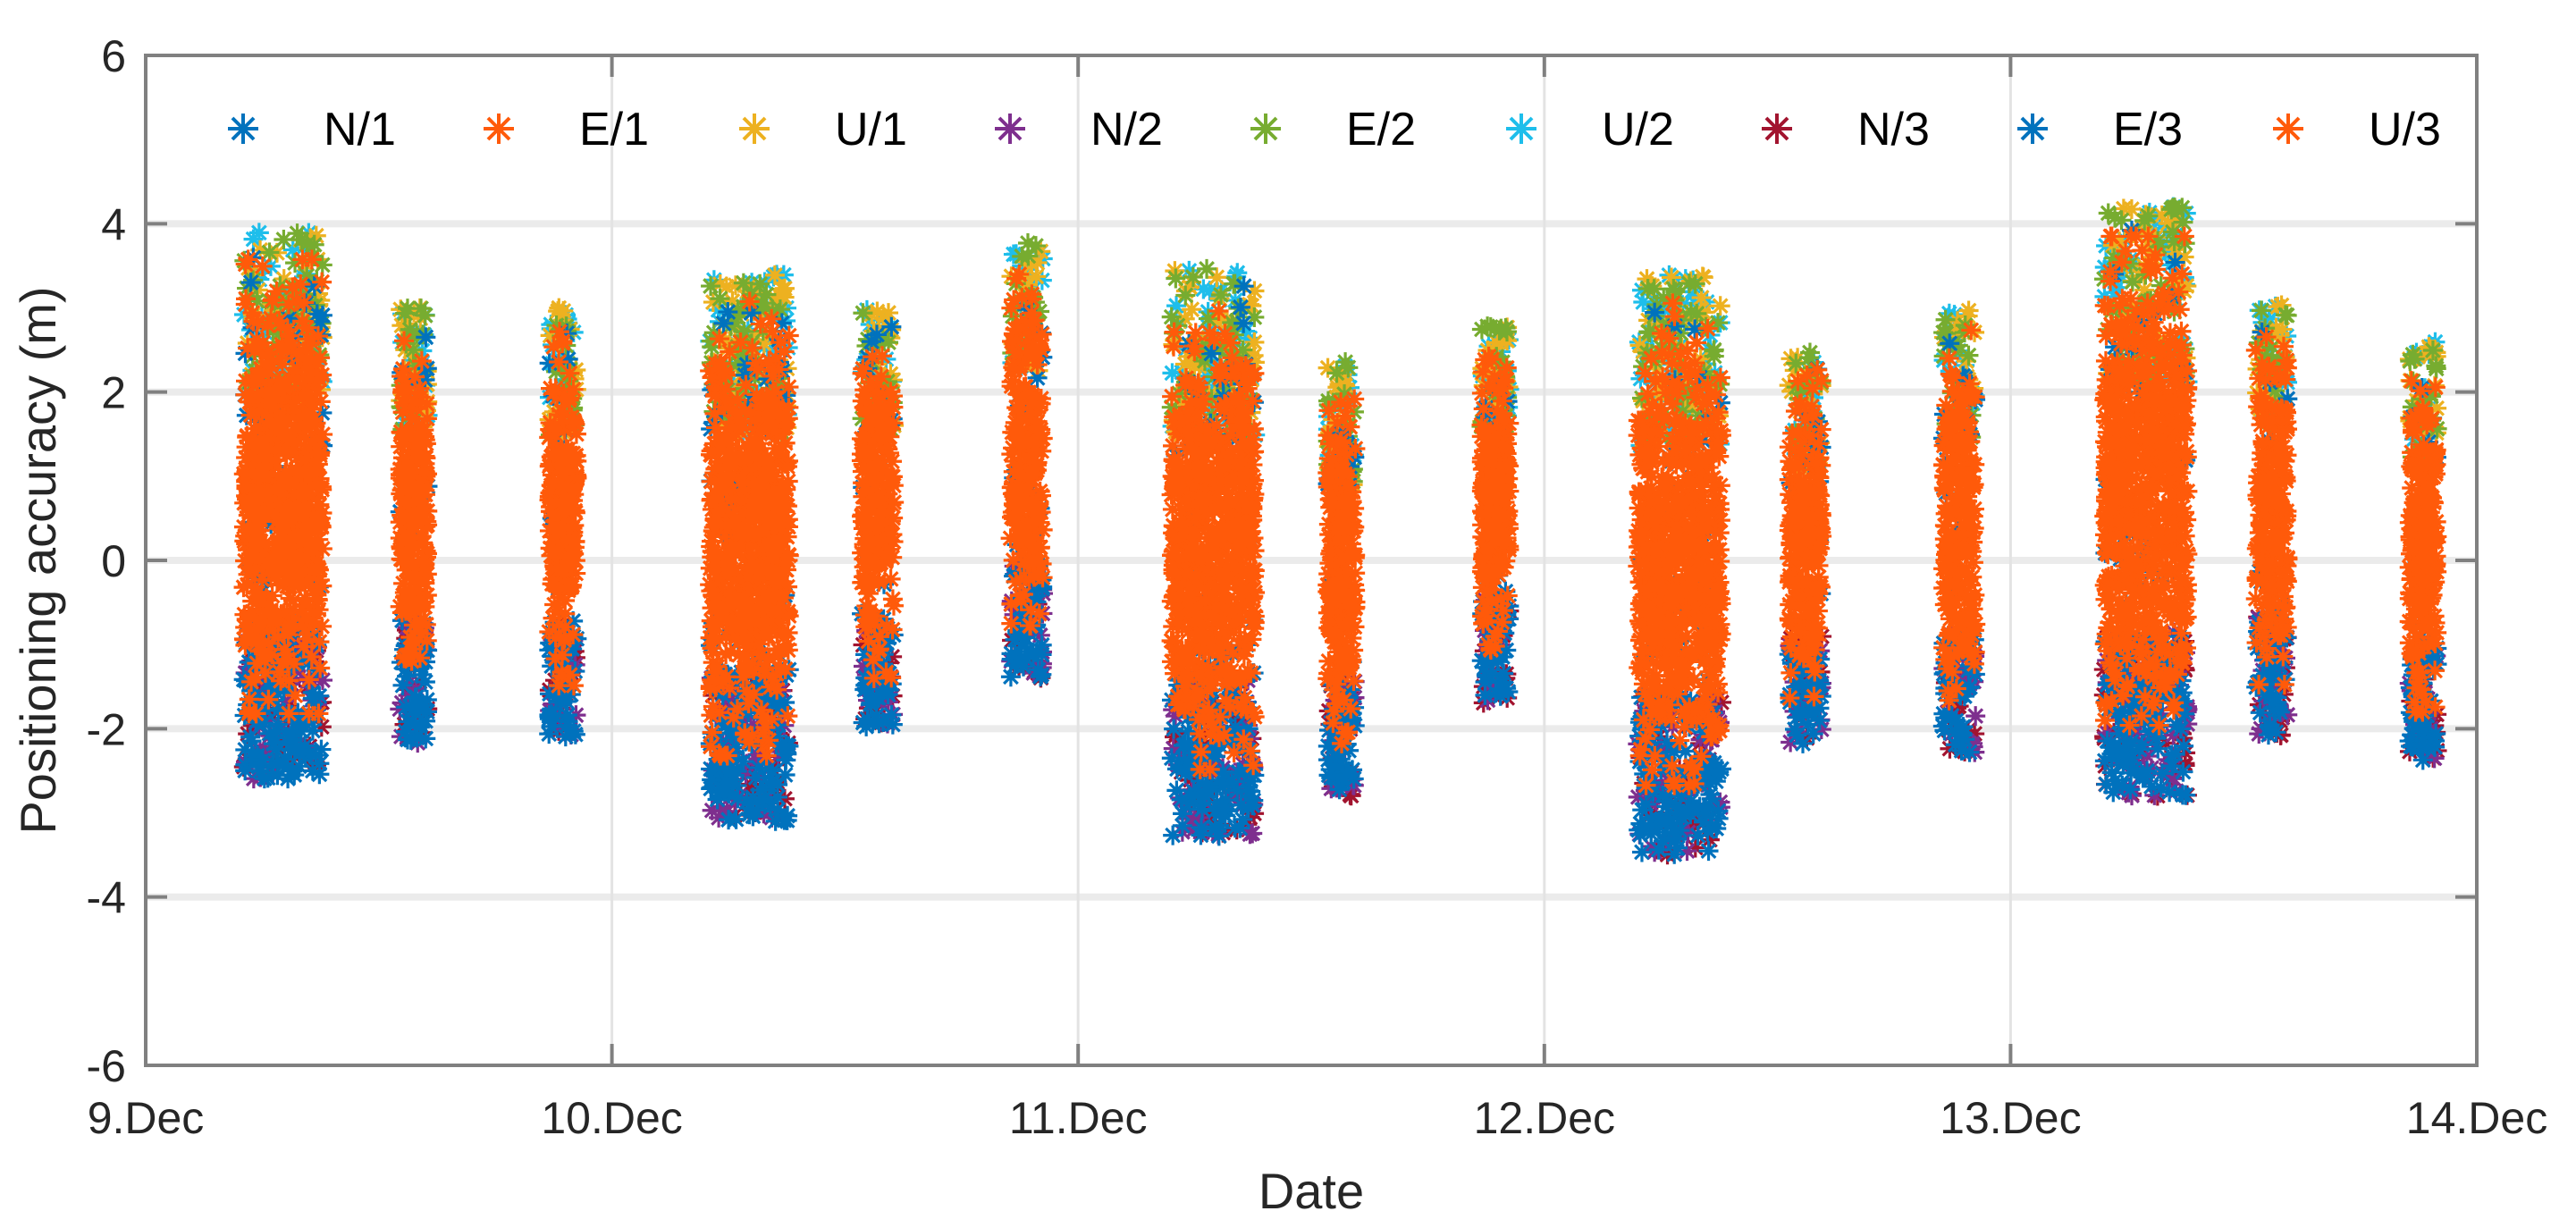  Describe the element at coordinates (612, 1118) in the screenshot. I see `x-tick-label: 10.Dec` at that location.